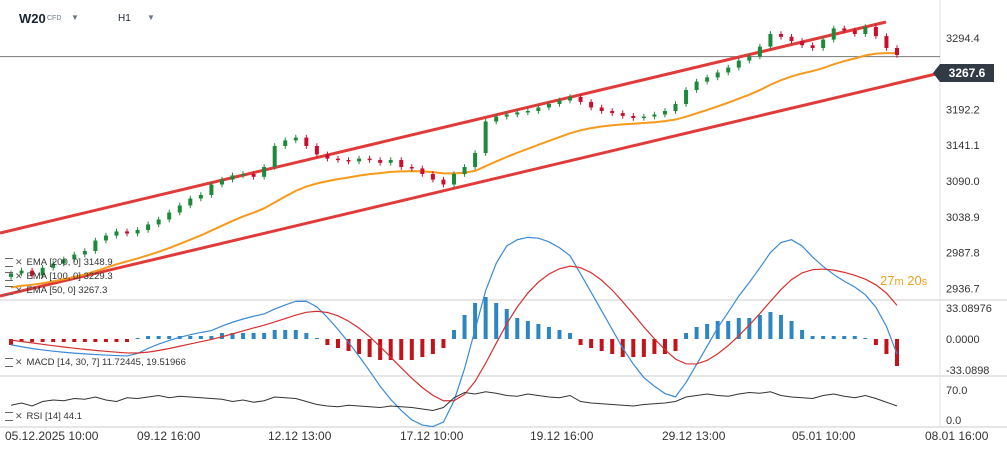  Describe the element at coordinates (963, 218) in the screenshot. I see `price-tick-label: 3038.9` at that location.